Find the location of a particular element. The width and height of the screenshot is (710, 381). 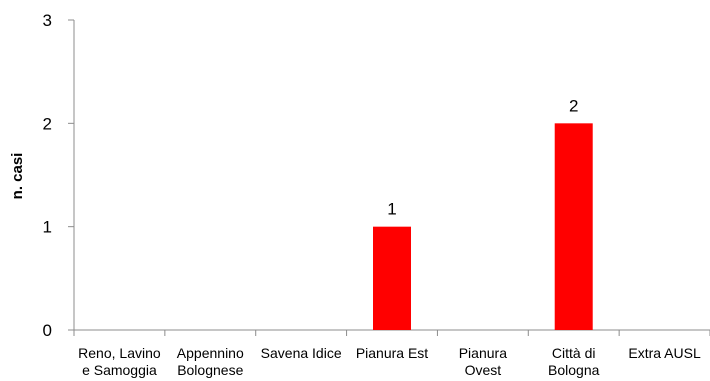

x-tick-label: Bologna is located at coordinates (574, 370).